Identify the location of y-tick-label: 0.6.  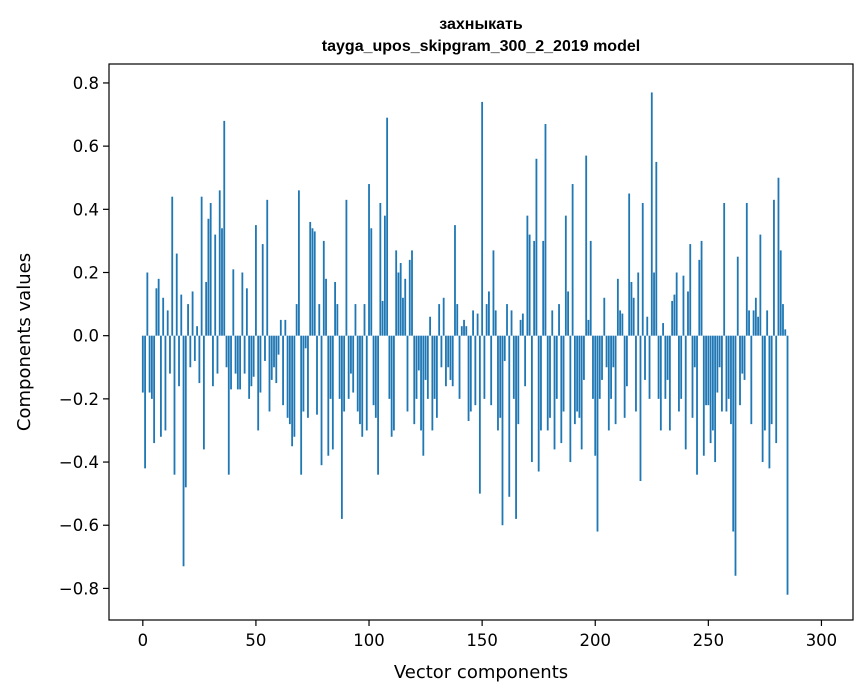
(86, 146).